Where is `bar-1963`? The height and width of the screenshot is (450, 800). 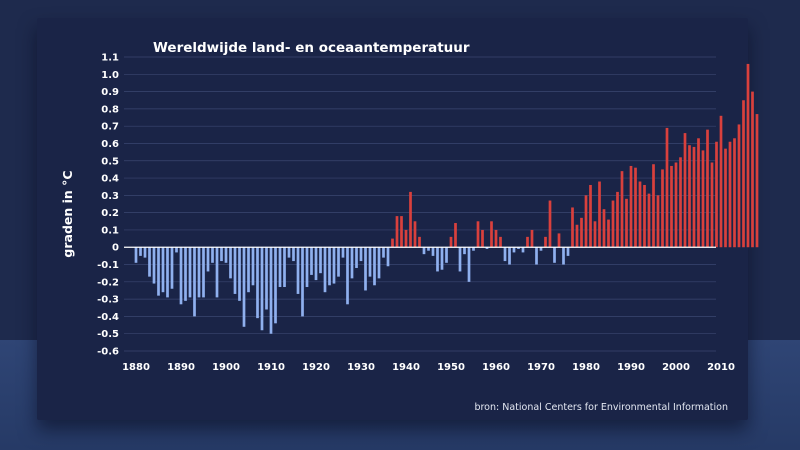
bar-1963 is located at coordinates (509, 256).